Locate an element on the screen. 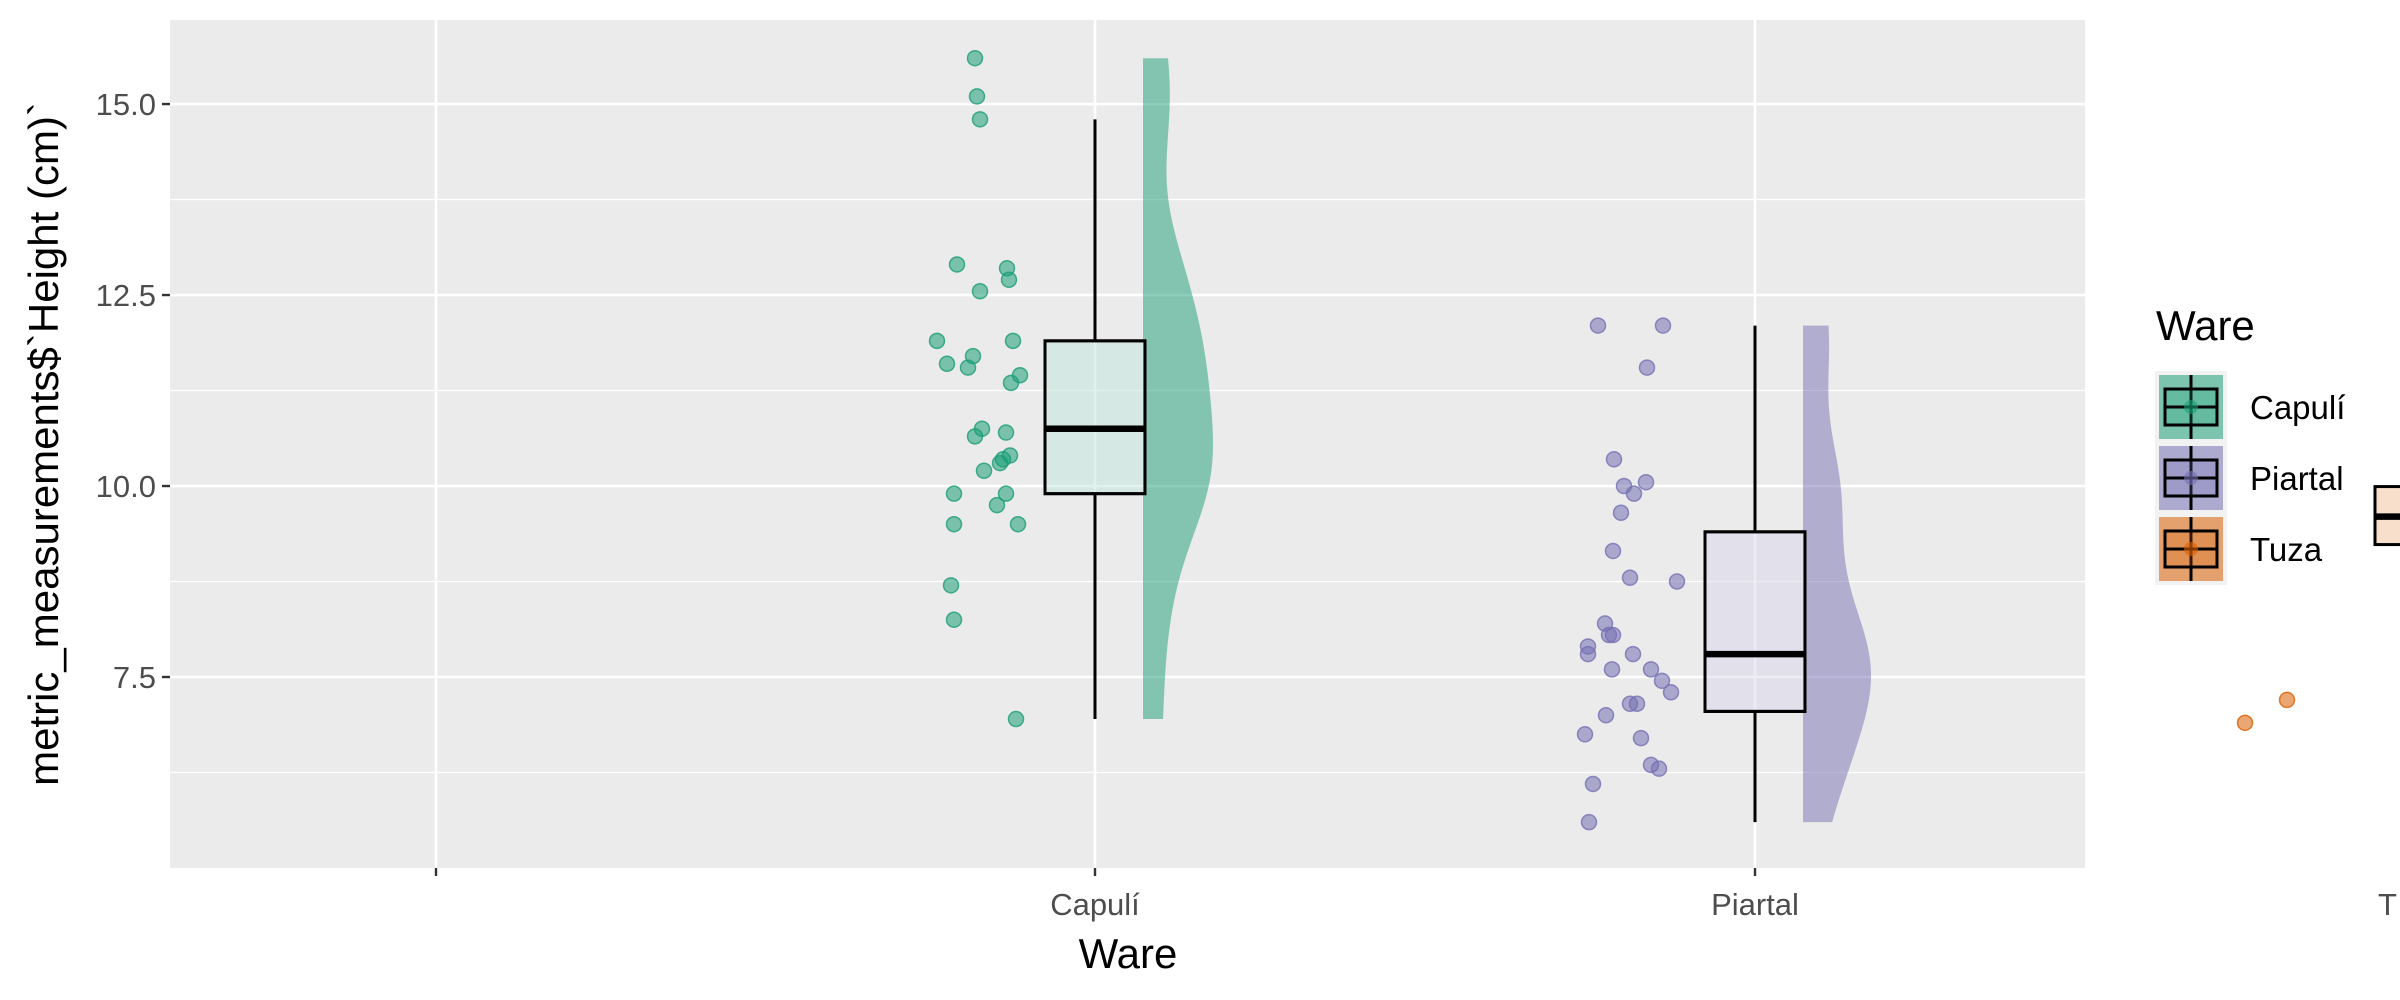 The image size is (2400, 1000). legend-item: Tuza is located at coordinates (2239, 549).